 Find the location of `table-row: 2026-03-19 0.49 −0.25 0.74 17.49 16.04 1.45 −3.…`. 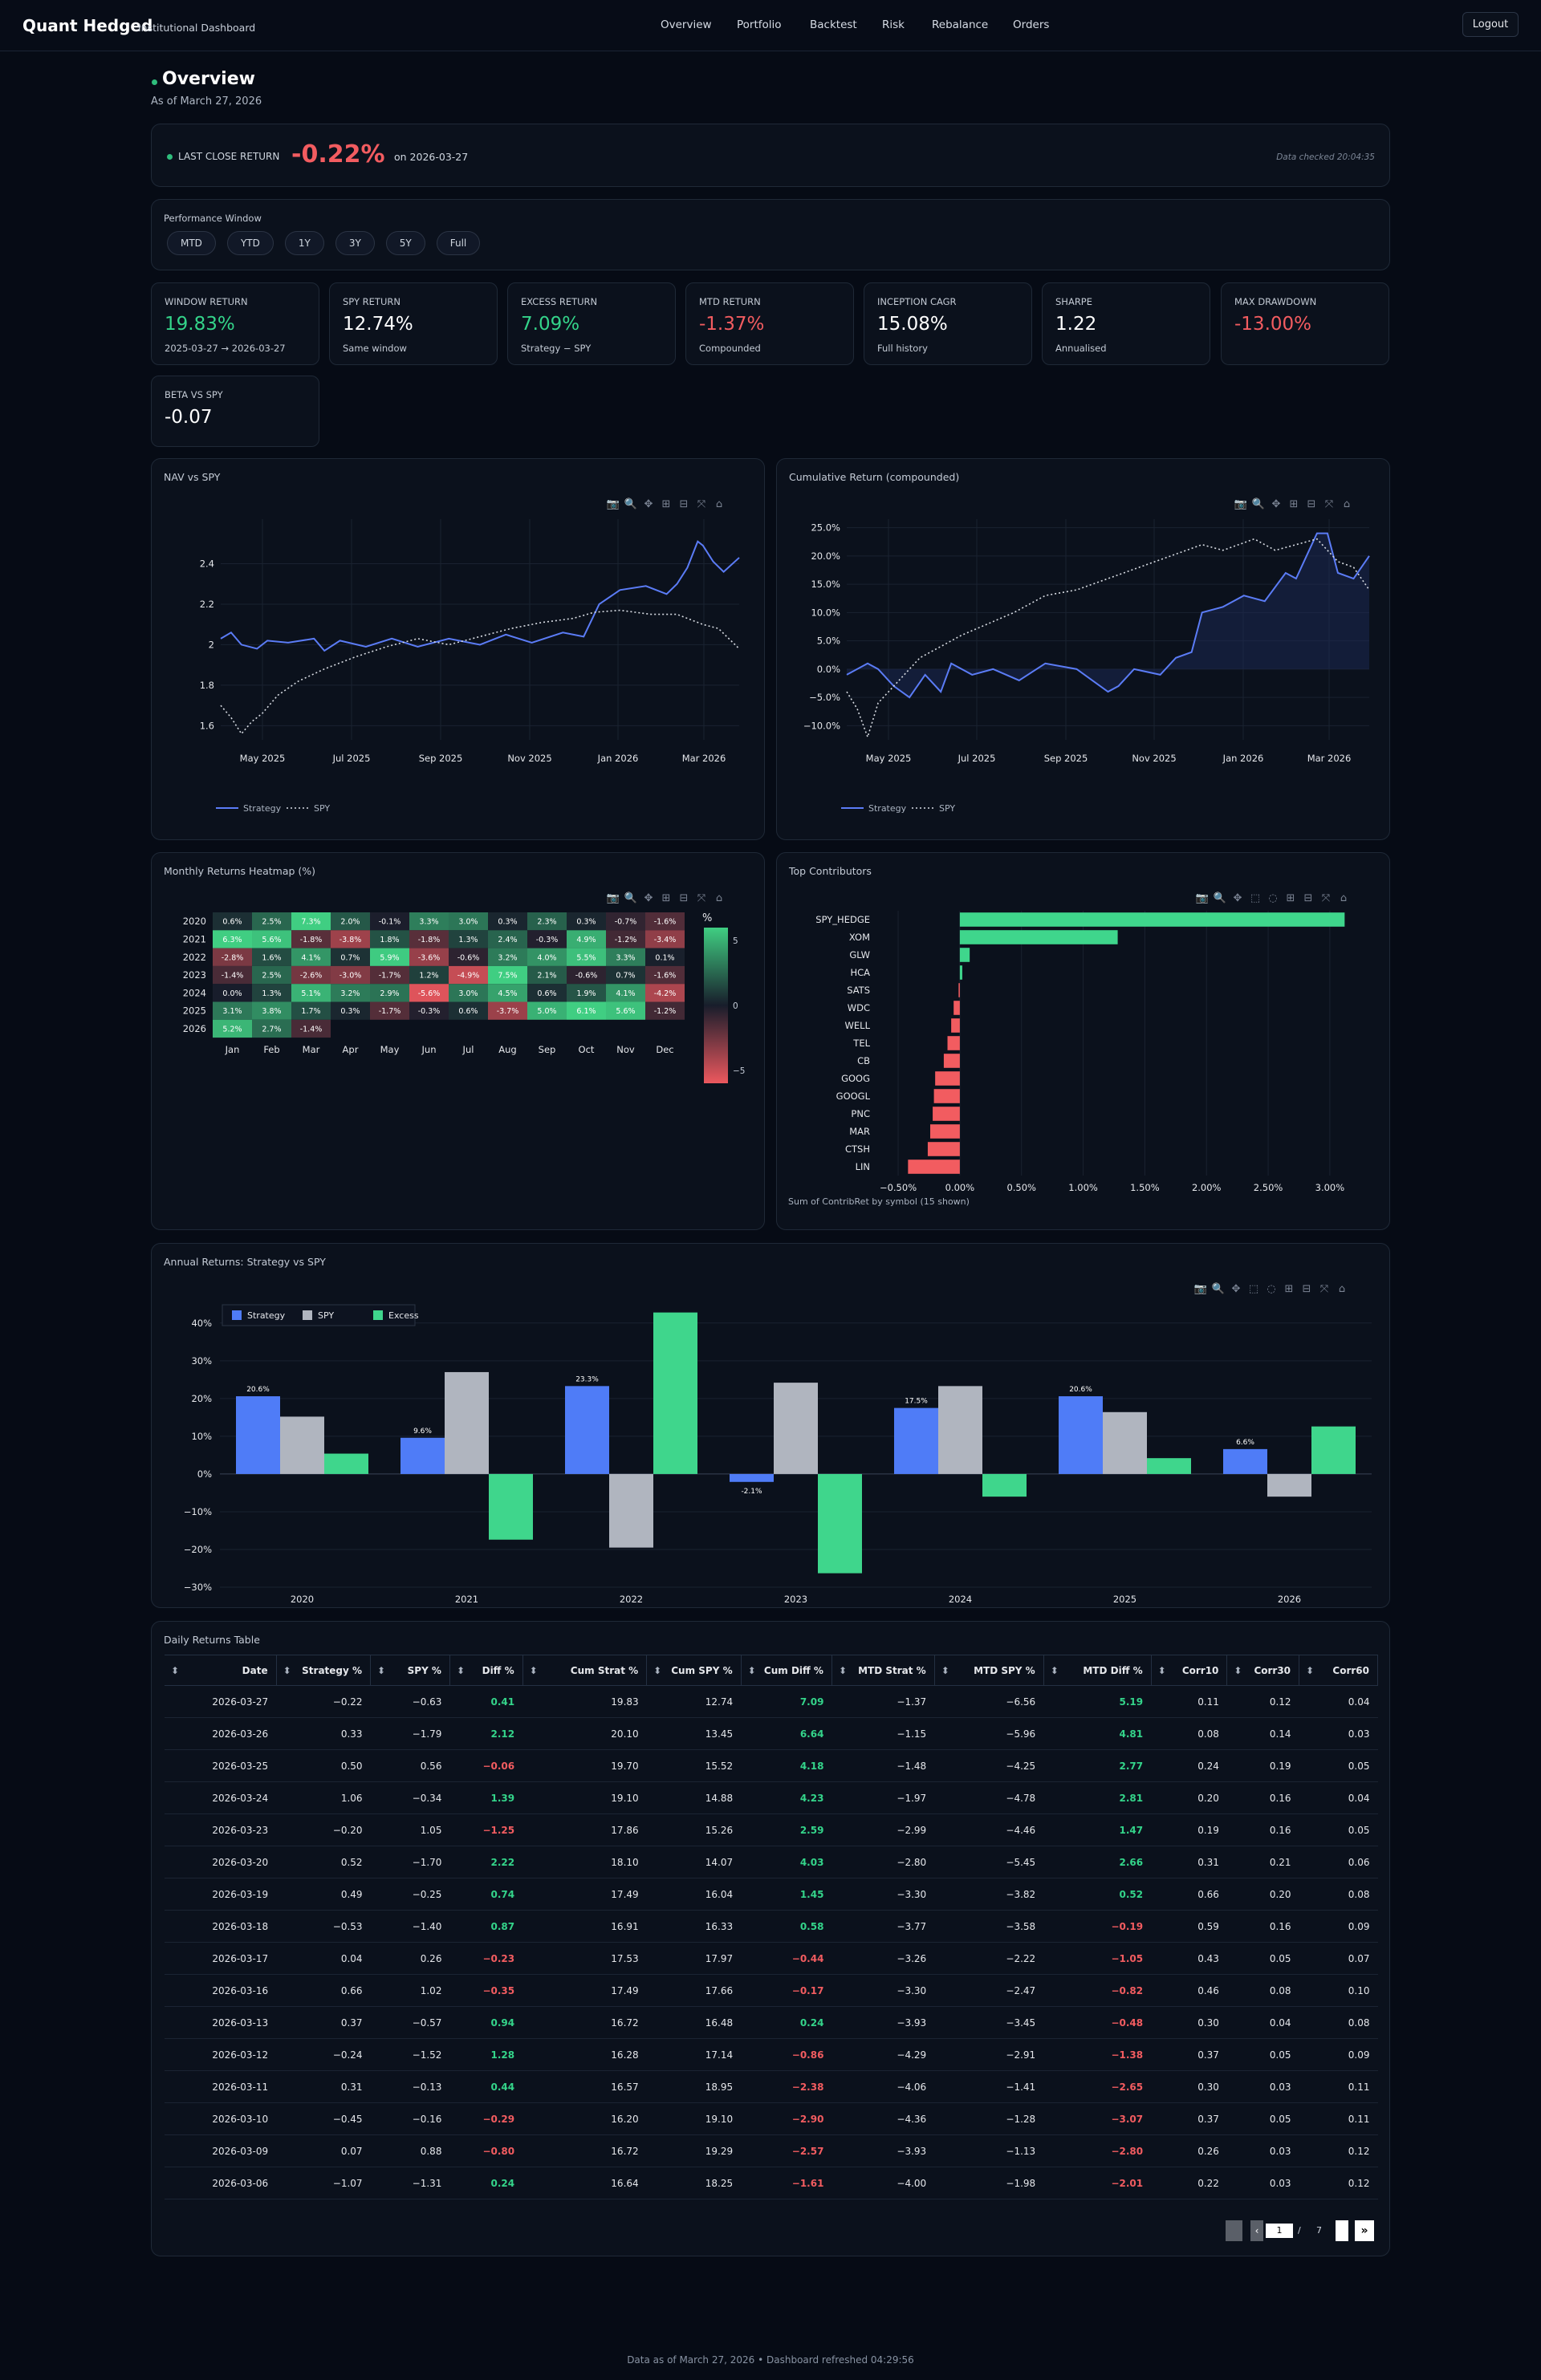

table-row: 2026-03-19 0.49 −0.25 0.74 17.49 16.04 1.45 −3.… is located at coordinates (771, 1894).